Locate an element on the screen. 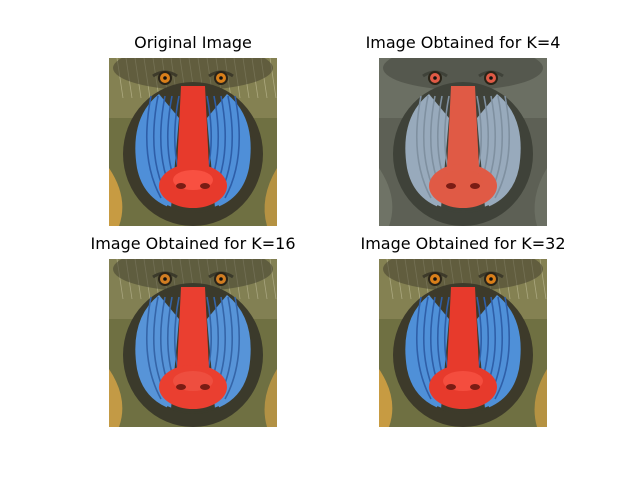 The width and height of the screenshot is (640, 480). mandrill-image-k32 is located at coordinates (463, 343).